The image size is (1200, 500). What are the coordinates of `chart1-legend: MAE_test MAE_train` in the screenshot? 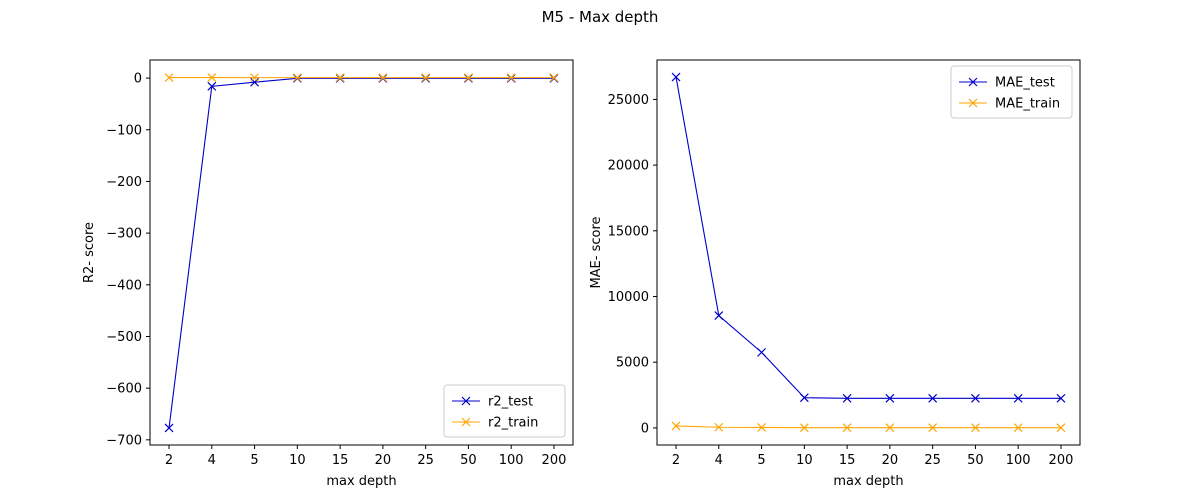 It's located at (1011, 92).